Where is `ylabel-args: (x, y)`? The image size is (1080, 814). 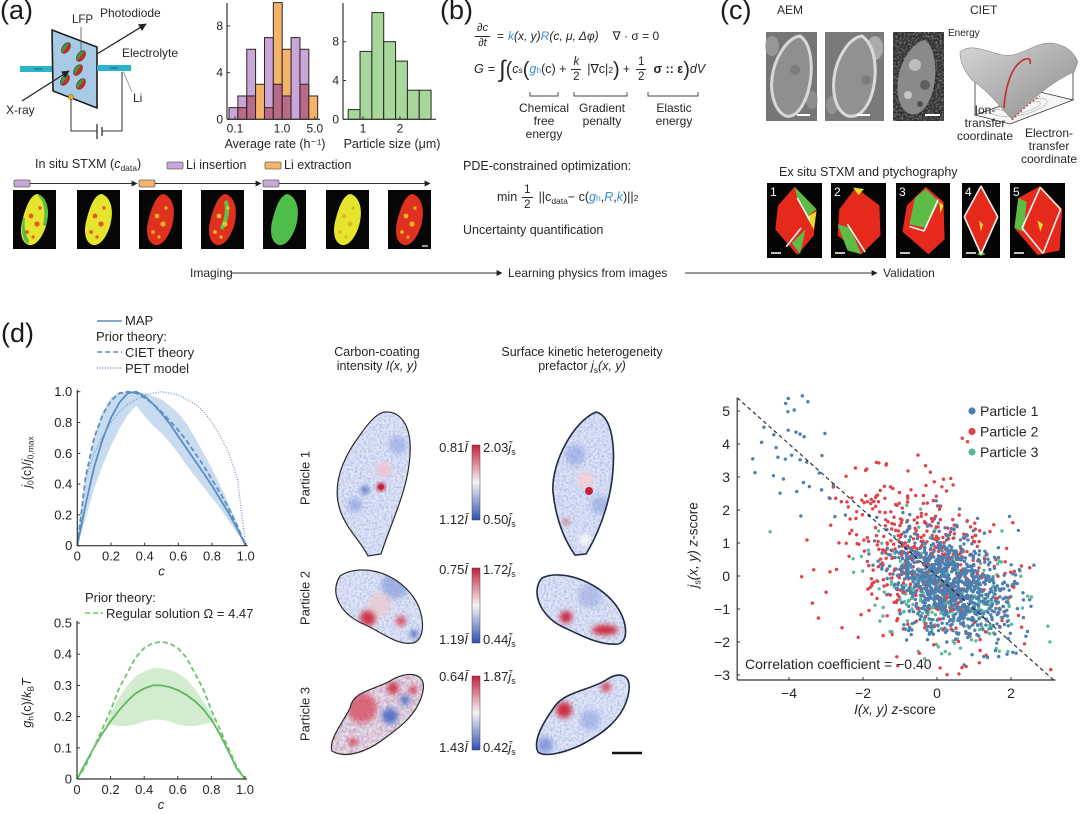
ylabel-args: (x, y) is located at coordinates (693, 563).